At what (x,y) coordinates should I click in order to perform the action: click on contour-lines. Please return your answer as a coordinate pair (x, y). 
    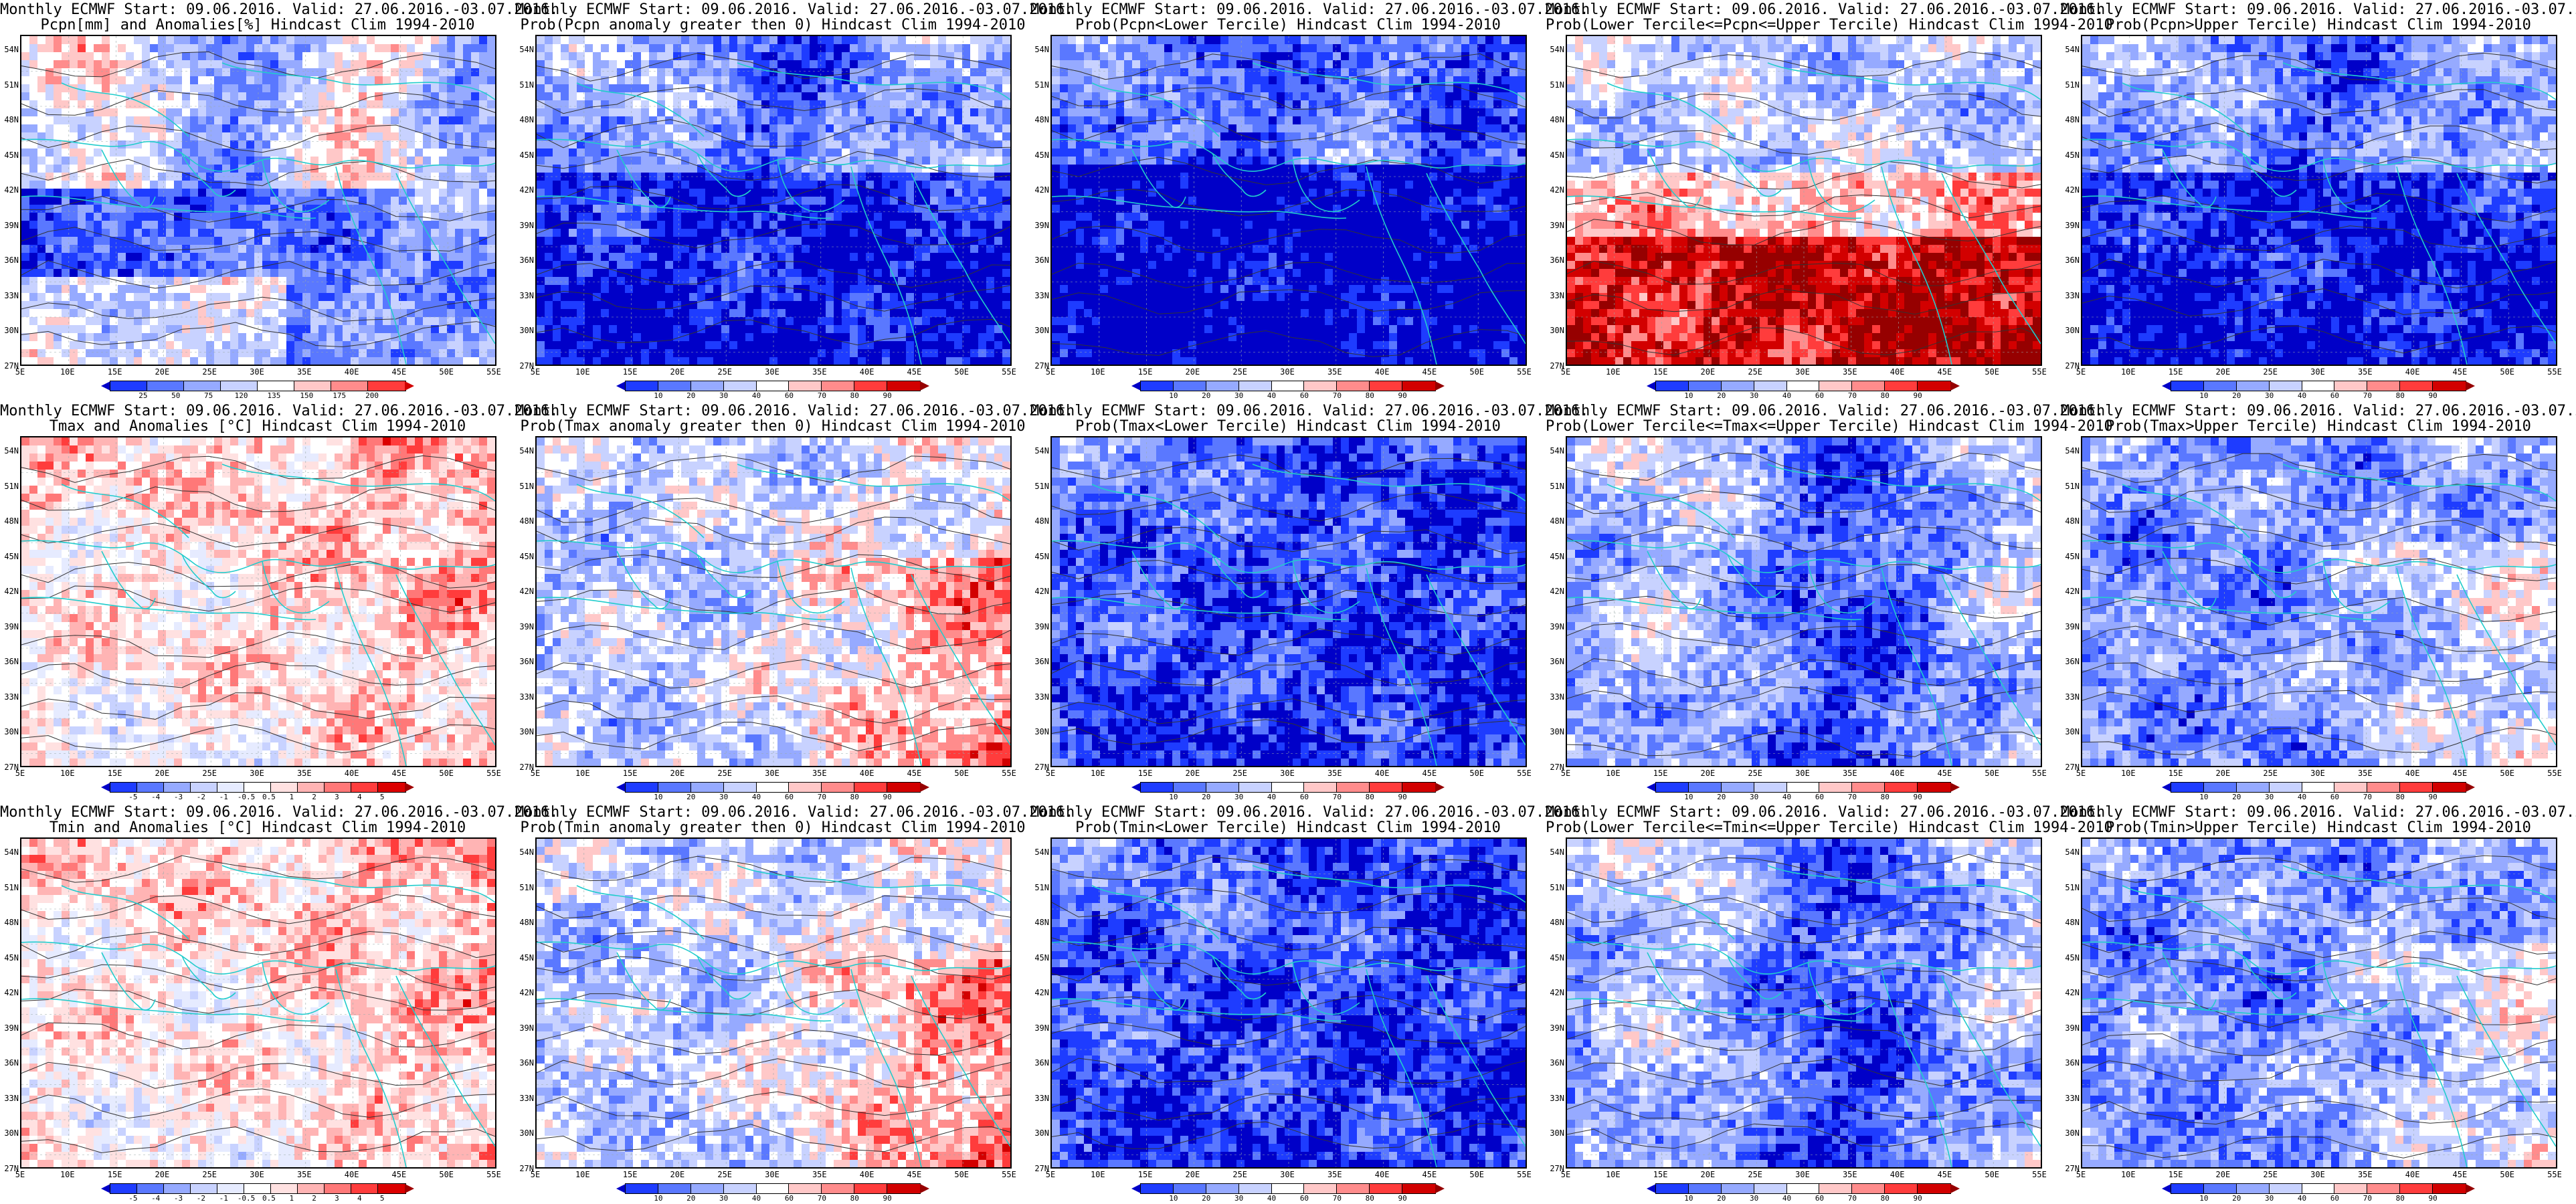
    Looking at the image, I should click on (773, 1004).